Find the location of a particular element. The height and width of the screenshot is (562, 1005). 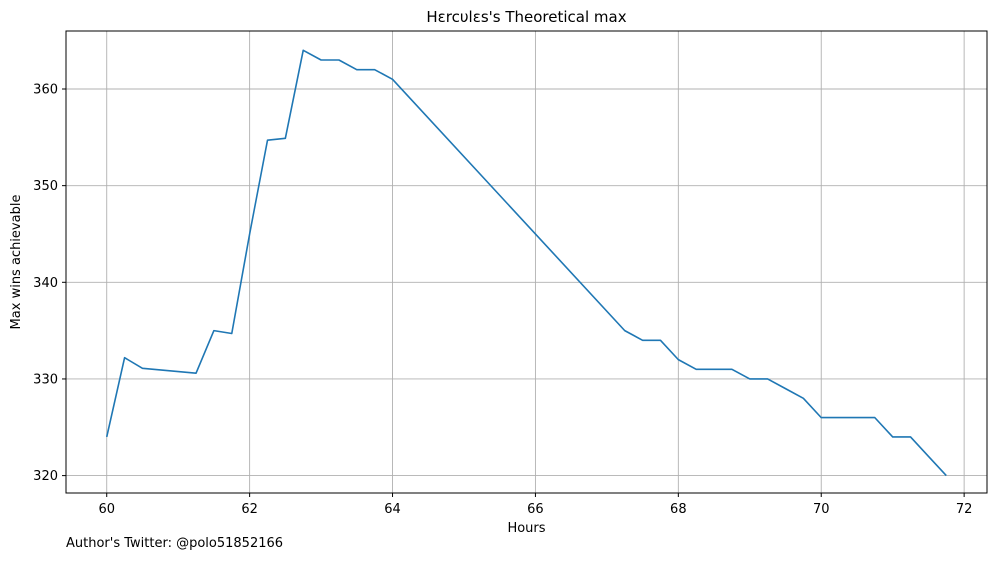

x-tick-label: 68 is located at coordinates (678, 509).